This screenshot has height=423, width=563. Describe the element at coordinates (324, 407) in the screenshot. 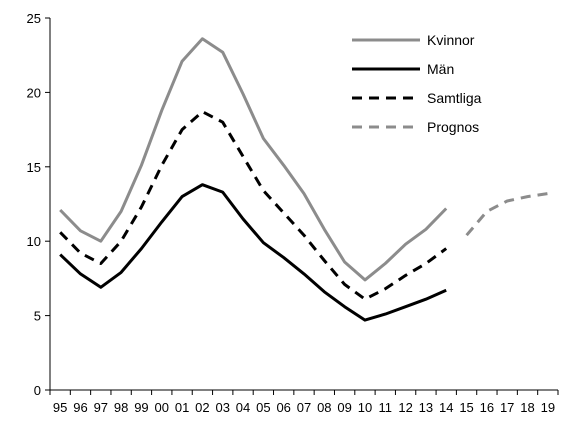

I see `x-tick-label: 08` at that location.